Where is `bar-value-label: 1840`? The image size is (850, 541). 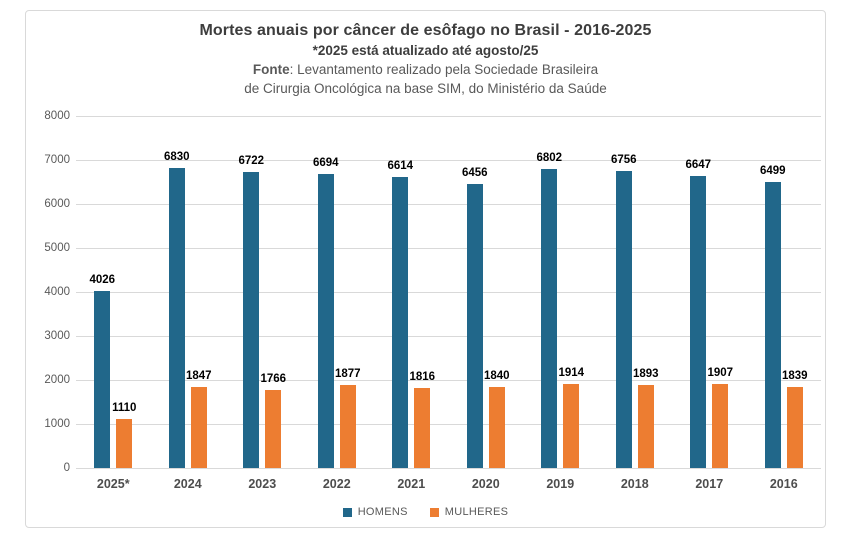
bar-value-label: 1840 is located at coordinates (496, 376).